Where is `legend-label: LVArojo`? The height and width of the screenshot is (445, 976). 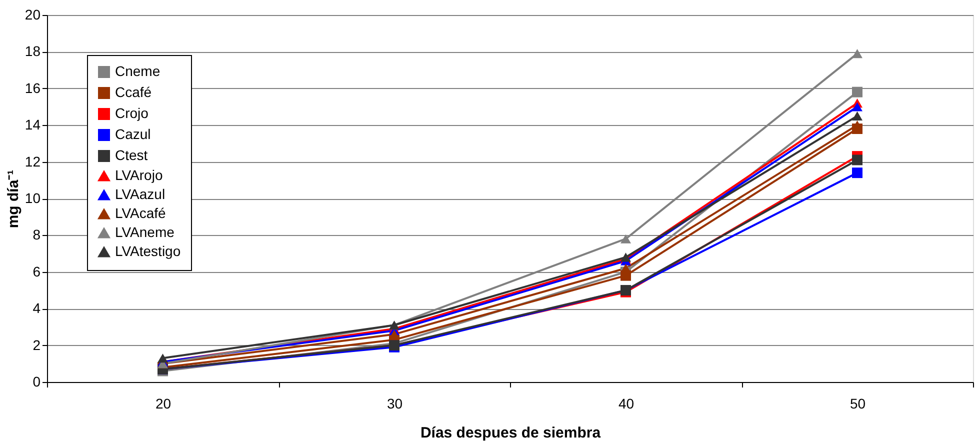 legend-label: LVArojo is located at coordinates (139, 175).